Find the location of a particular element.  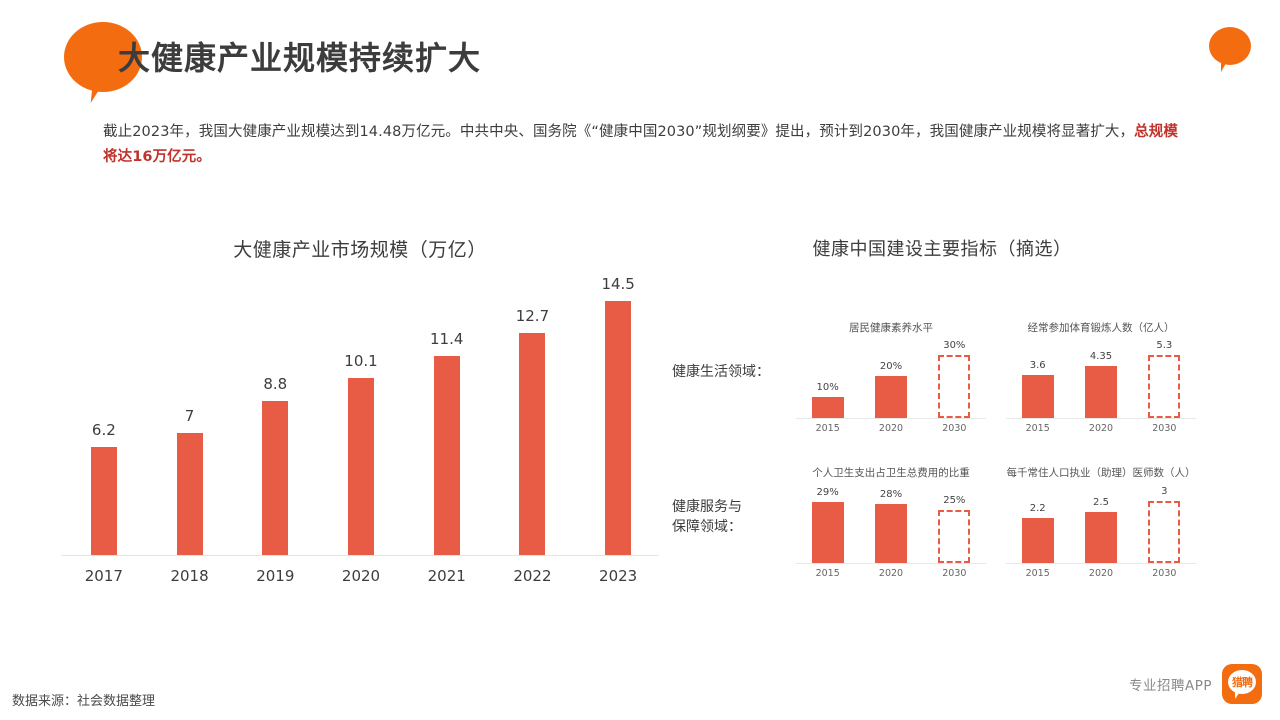

brand-area: 专业招聘APP 猎聘 is located at coordinates (1195, 684).